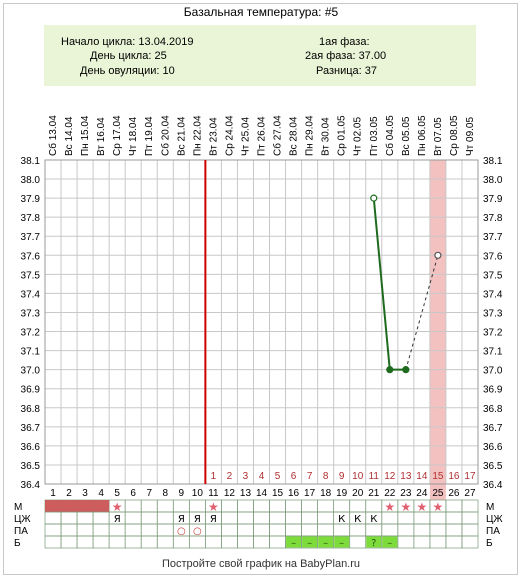 This screenshot has width=522, height=578. I want to click on cycle-day-number: 22, so click(390, 493).